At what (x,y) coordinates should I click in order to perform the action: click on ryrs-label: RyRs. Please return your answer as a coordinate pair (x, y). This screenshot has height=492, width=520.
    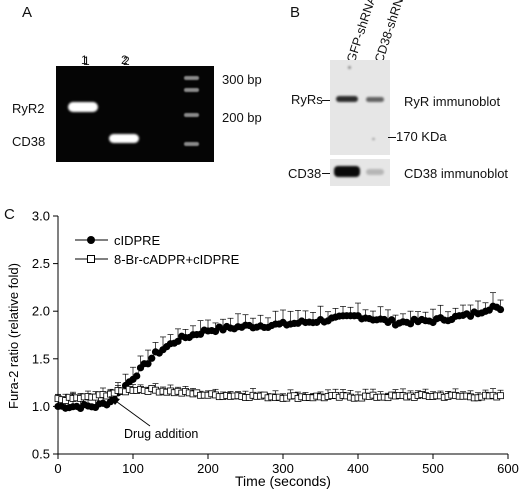
    Looking at the image, I should click on (307, 99).